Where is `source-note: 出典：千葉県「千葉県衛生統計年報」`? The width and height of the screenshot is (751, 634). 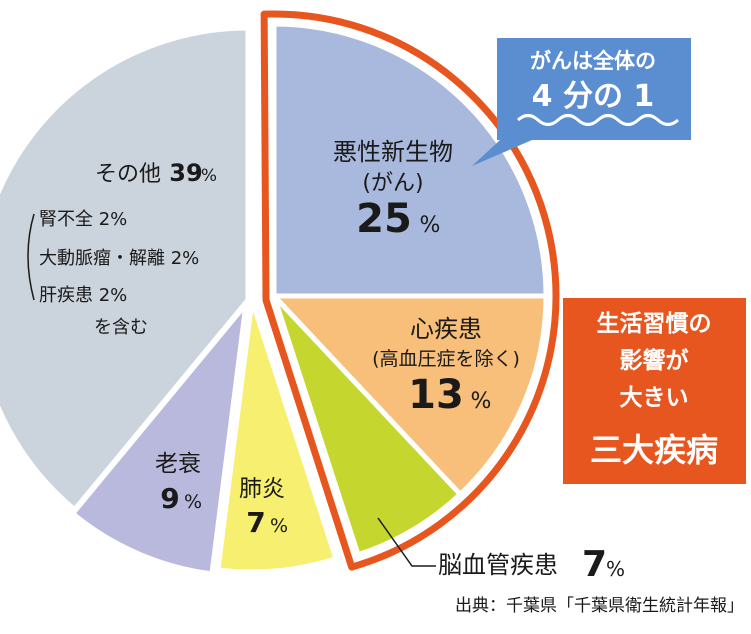
source-note: 出典：千葉県「千葉県衛生統計年報」 is located at coordinates (599, 606).